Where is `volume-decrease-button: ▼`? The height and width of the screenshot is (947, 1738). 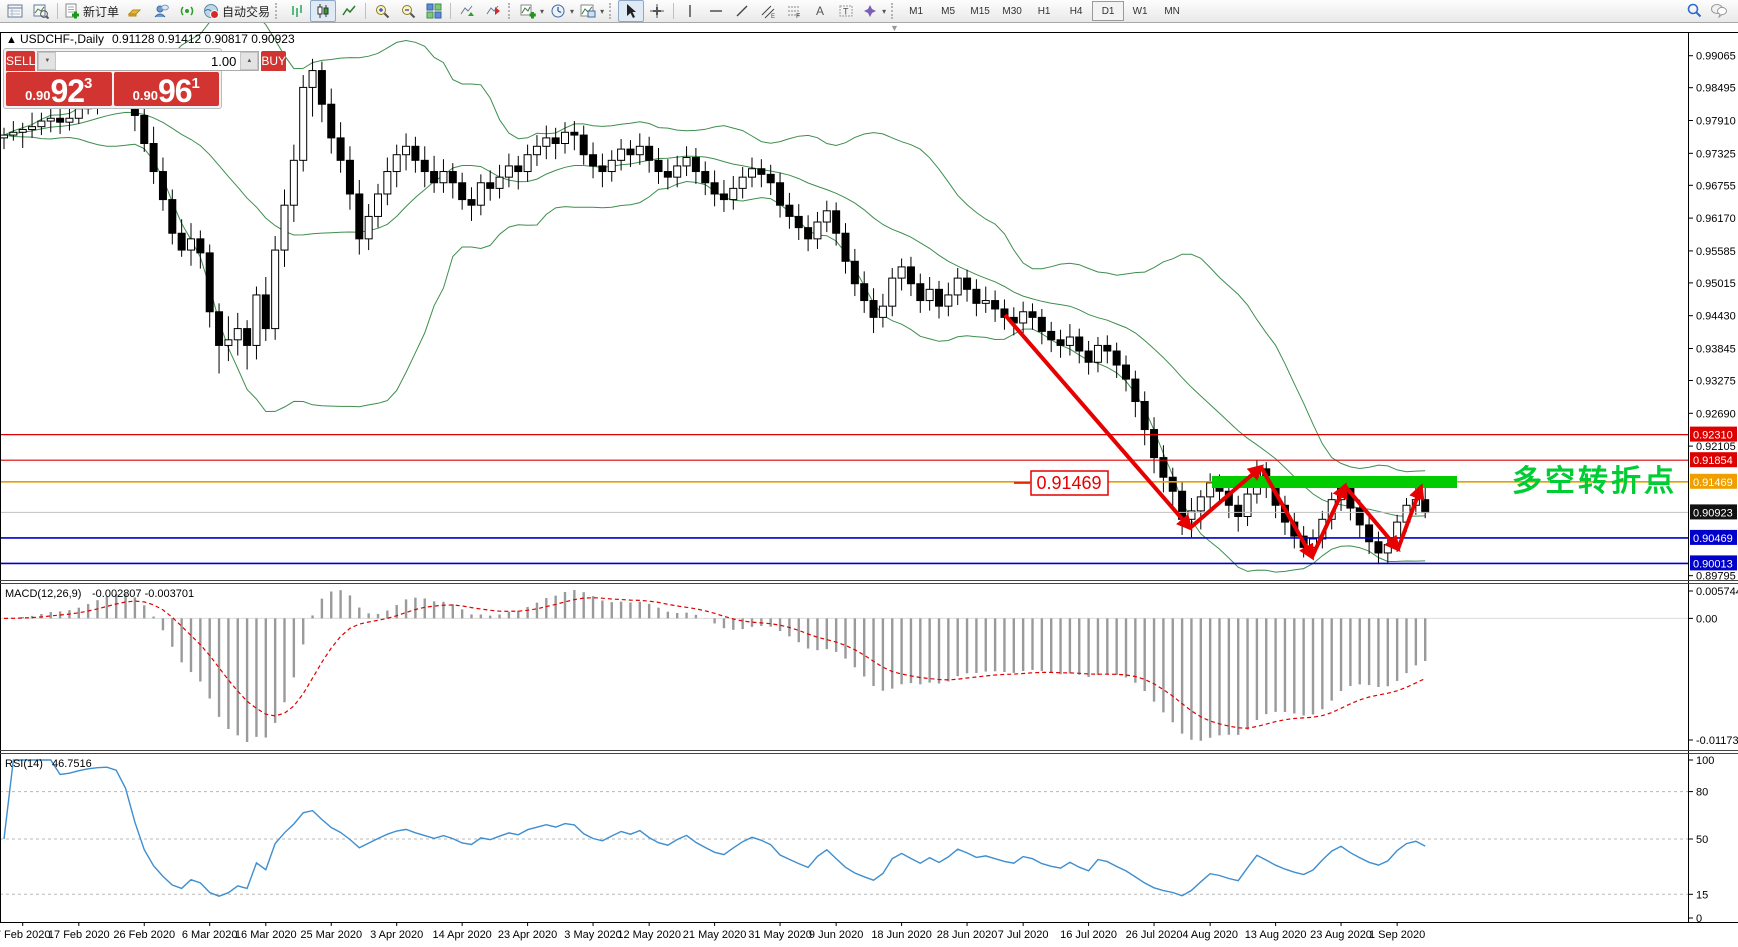 volume-decrease-button: ▼ is located at coordinates (47, 61).